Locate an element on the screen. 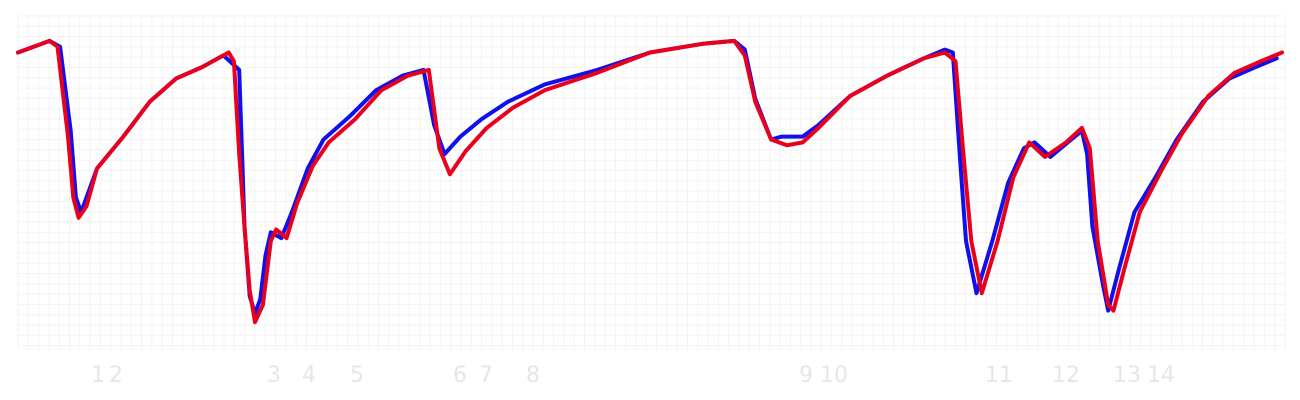  x-tick-label: 14 is located at coordinates (1161, 375).